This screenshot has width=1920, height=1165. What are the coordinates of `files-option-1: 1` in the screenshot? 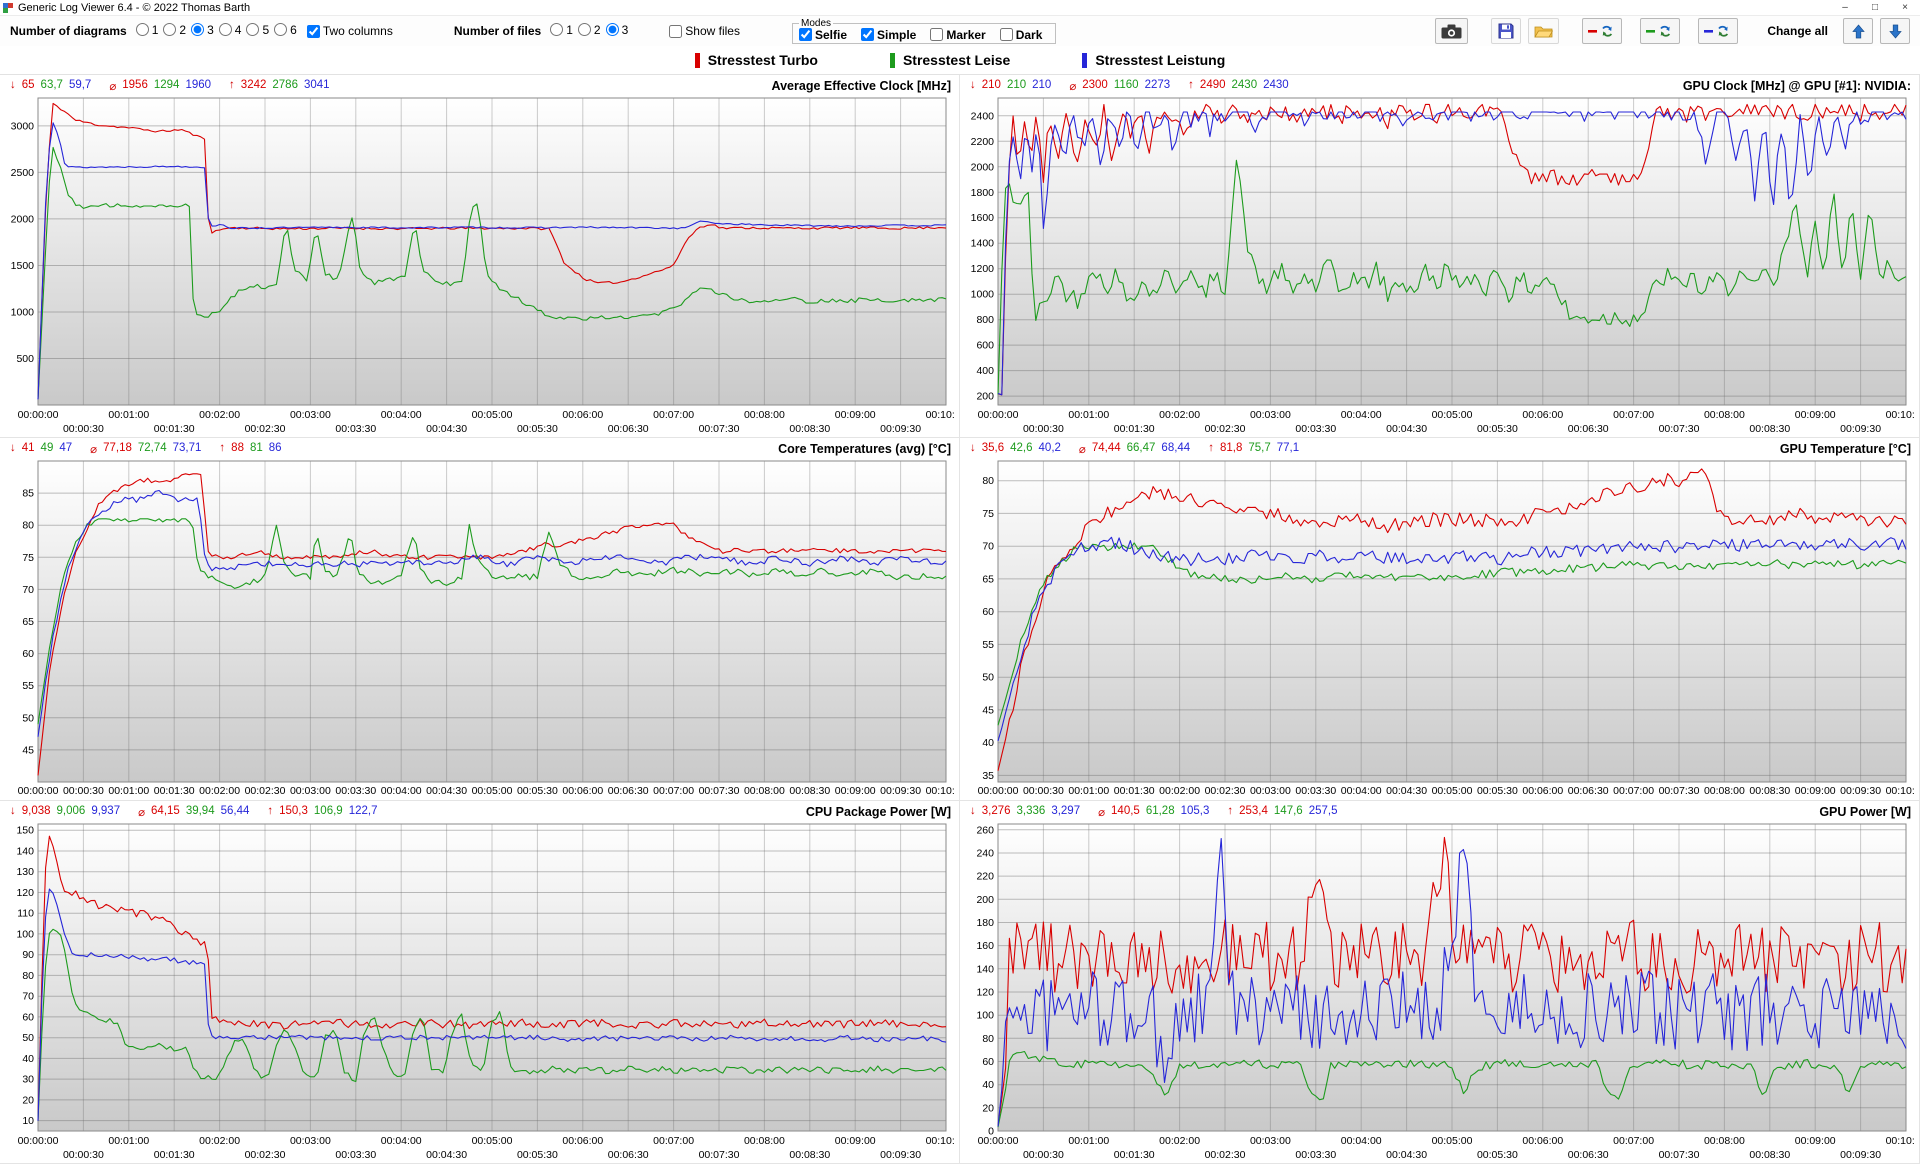 It's located at (561, 30).